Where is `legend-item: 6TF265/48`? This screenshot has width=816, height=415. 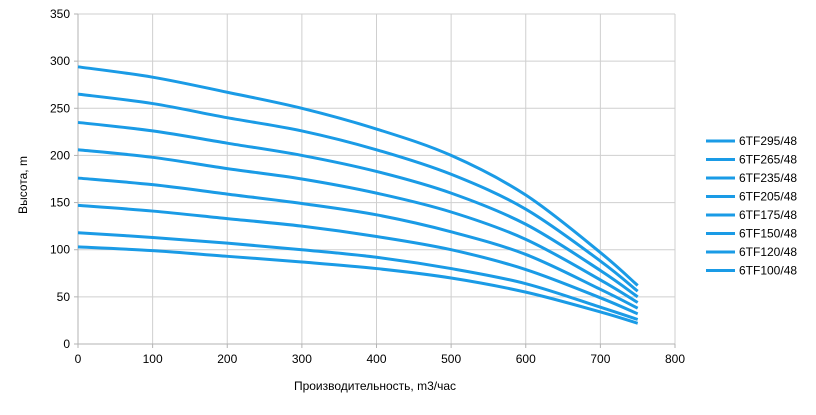 legend-item: 6TF265/48 is located at coordinates (751, 160).